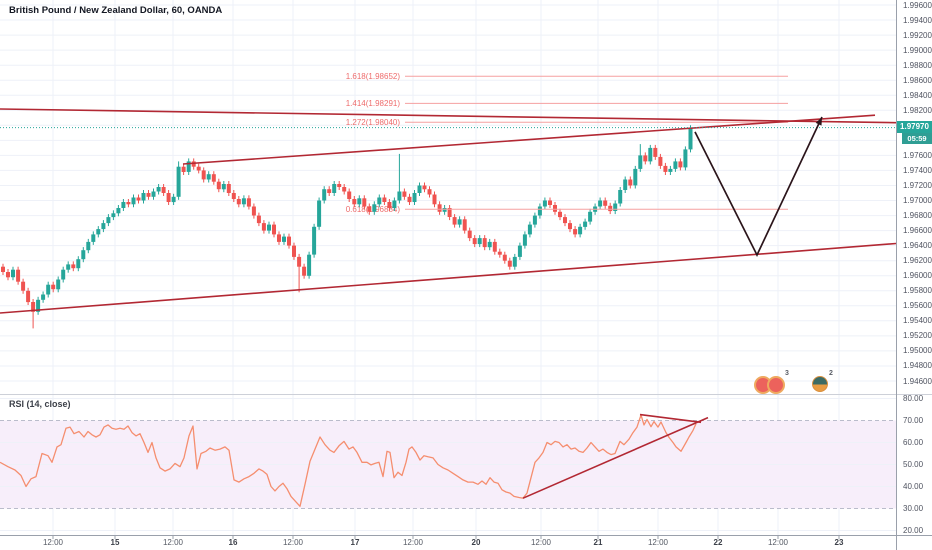 The image size is (932, 550). Describe the element at coordinates (670, 418) in the screenshot. I see `rsi-resistance-trendline` at that location.